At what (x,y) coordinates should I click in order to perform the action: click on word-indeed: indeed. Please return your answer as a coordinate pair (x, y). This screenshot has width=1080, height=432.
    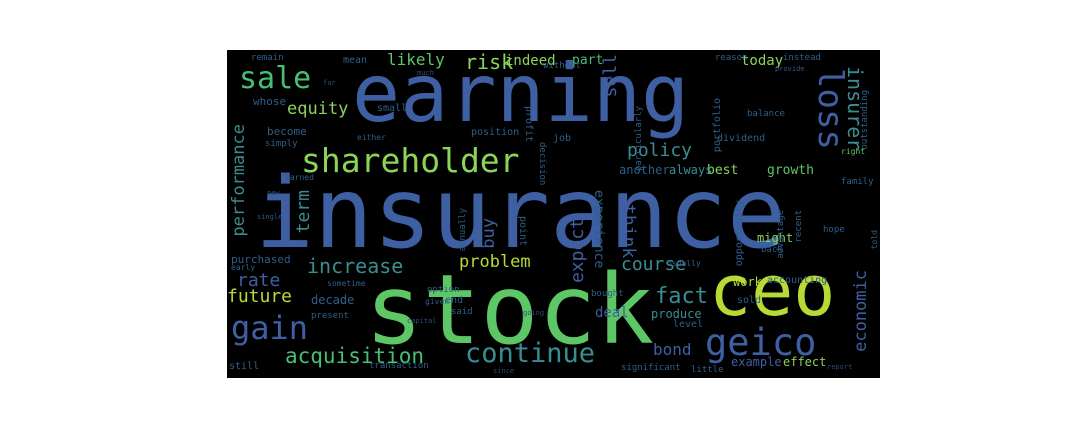
    Looking at the image, I should click on (530, 61).